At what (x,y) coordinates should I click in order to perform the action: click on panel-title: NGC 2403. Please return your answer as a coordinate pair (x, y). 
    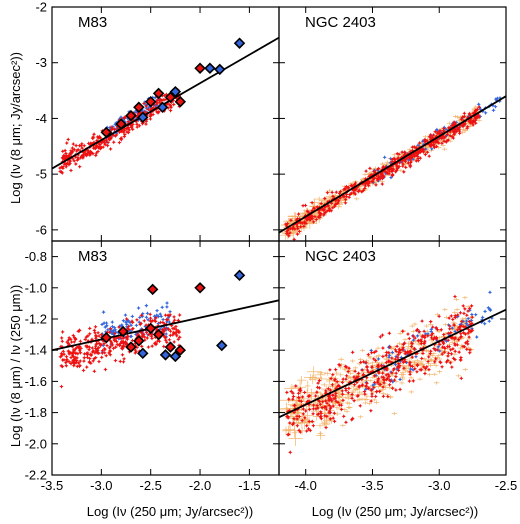
    Looking at the image, I should click on (340, 22).